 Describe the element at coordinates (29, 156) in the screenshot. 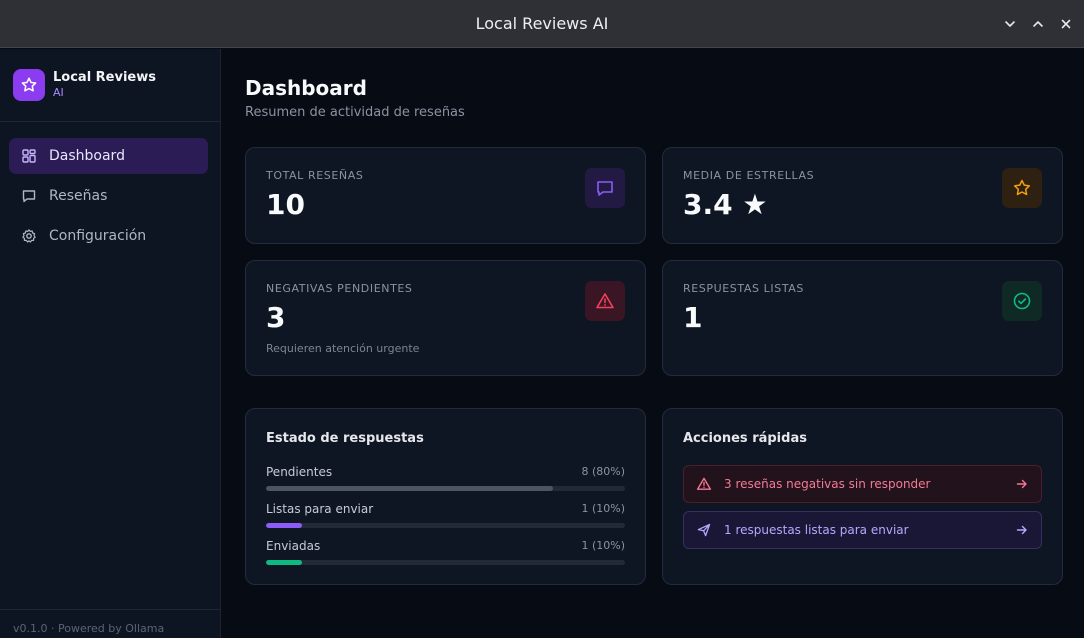

I see `grid-icon` at that location.